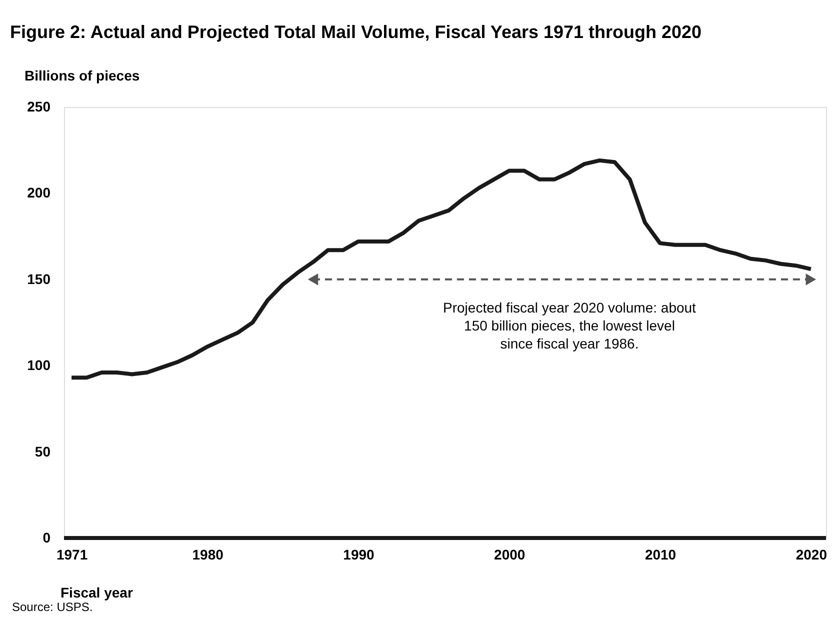  What do you see at coordinates (39, 192) in the screenshot?
I see `y-tick-label: 200` at bounding box center [39, 192].